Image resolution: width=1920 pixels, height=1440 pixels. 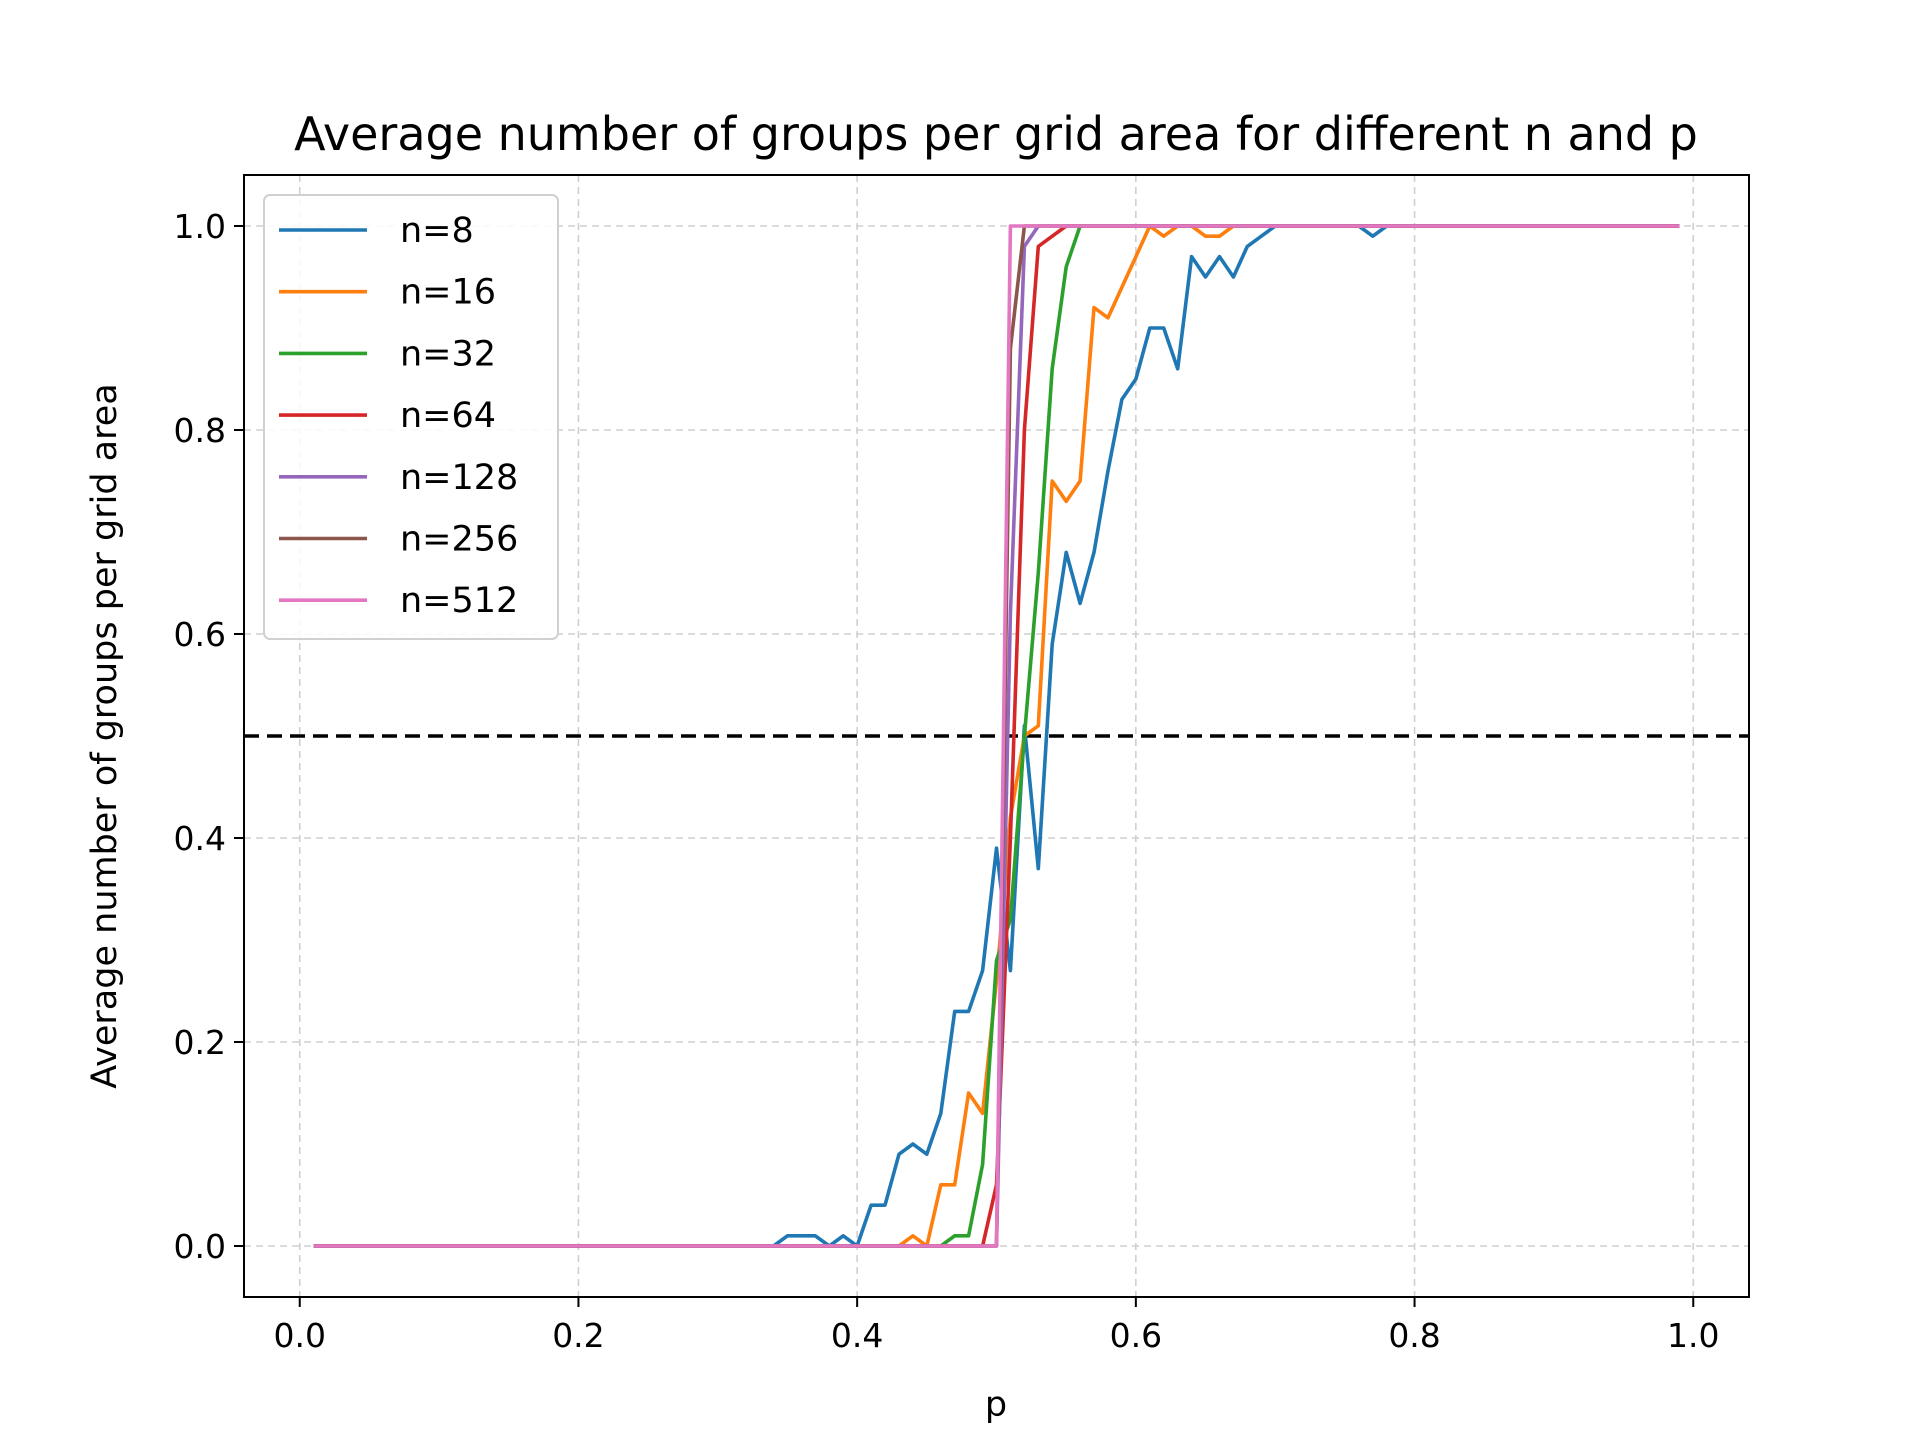 What do you see at coordinates (105, 735) in the screenshot?
I see `y-axis-label: Average number of groups per grid area` at bounding box center [105, 735].